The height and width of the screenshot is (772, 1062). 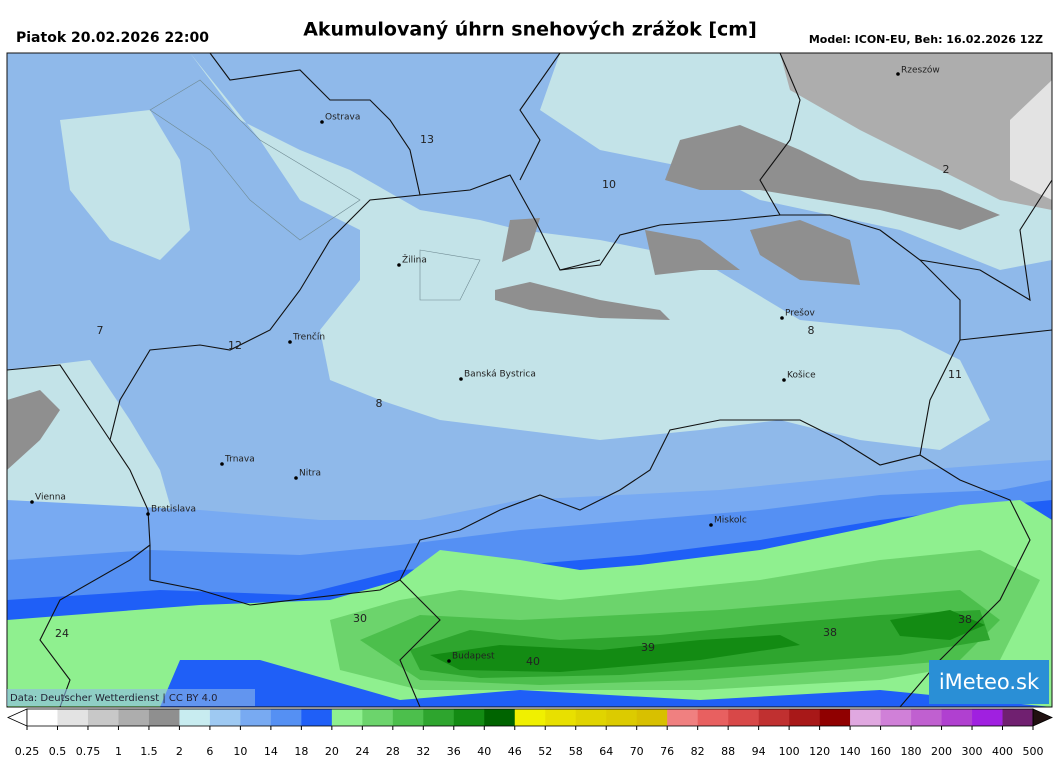 I want to click on colorbar-tick-label: 32, so click(x=423, y=751).